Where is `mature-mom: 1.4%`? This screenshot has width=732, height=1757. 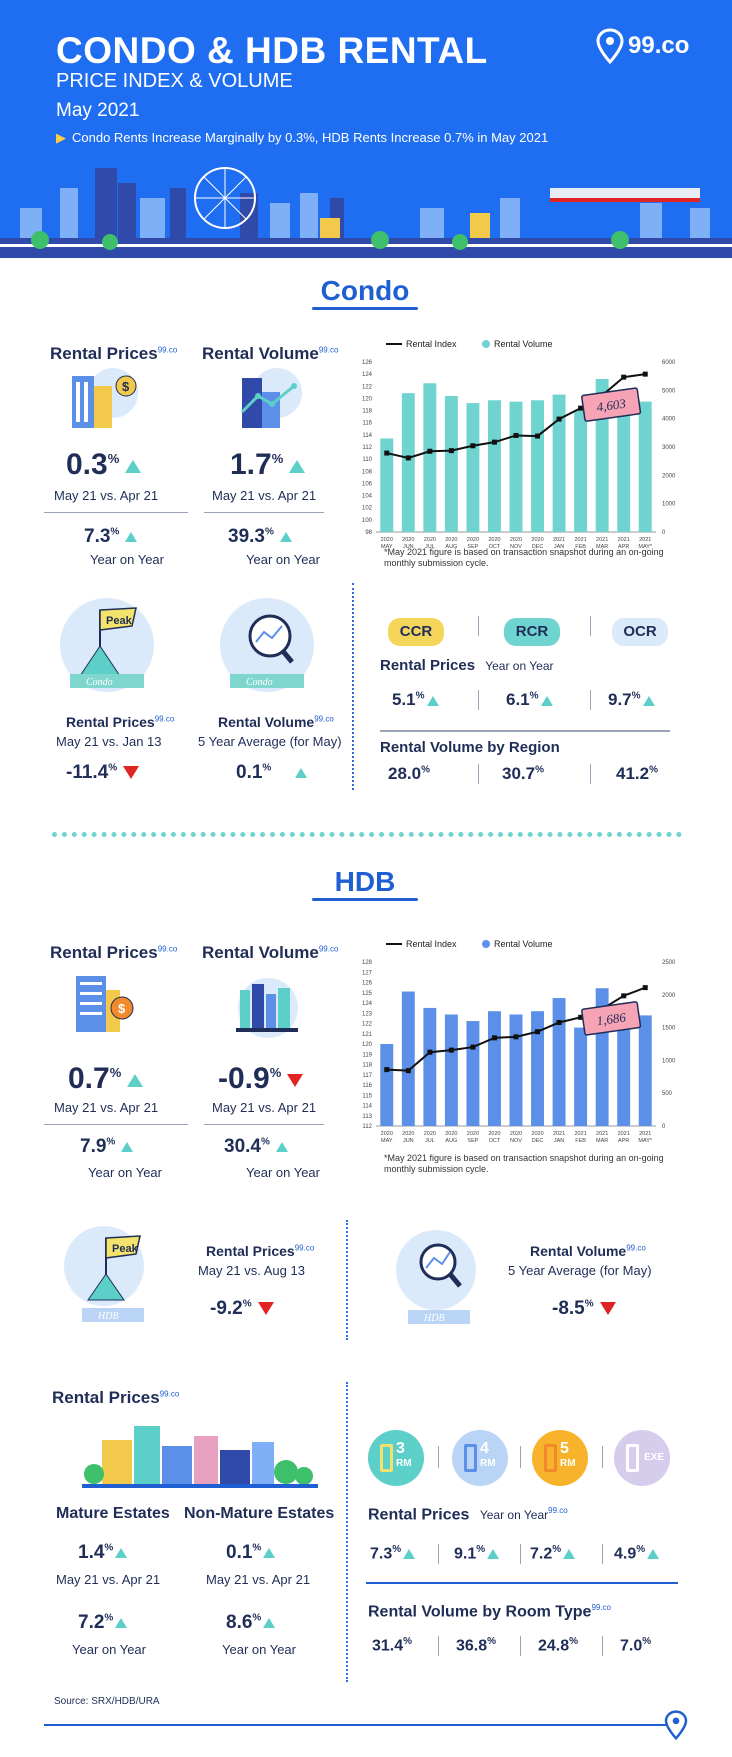
mature-mom: 1.4% is located at coordinates (103, 1553).